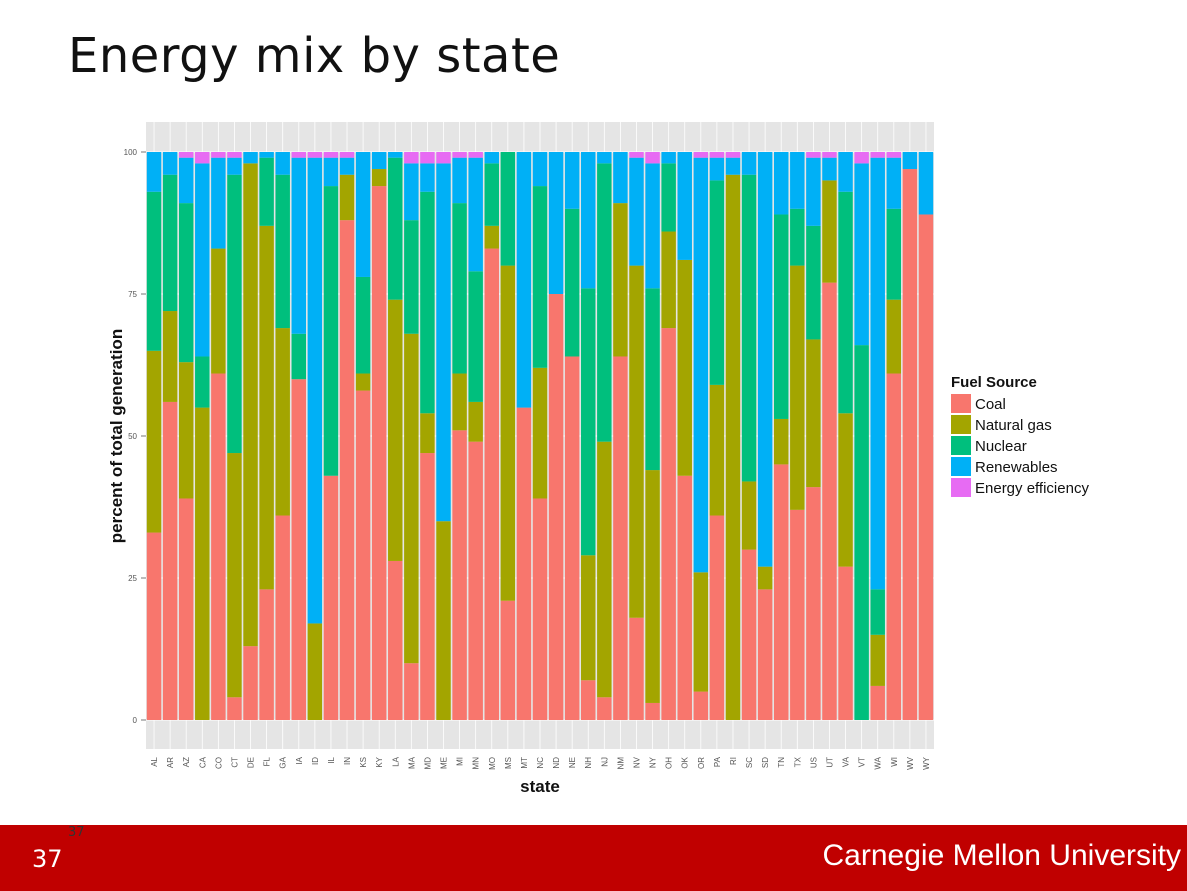 This screenshot has height=891, width=1187. What do you see at coordinates (411, 498) in the screenshot?
I see `bar-segment-ma-natural-gas` at bounding box center [411, 498].